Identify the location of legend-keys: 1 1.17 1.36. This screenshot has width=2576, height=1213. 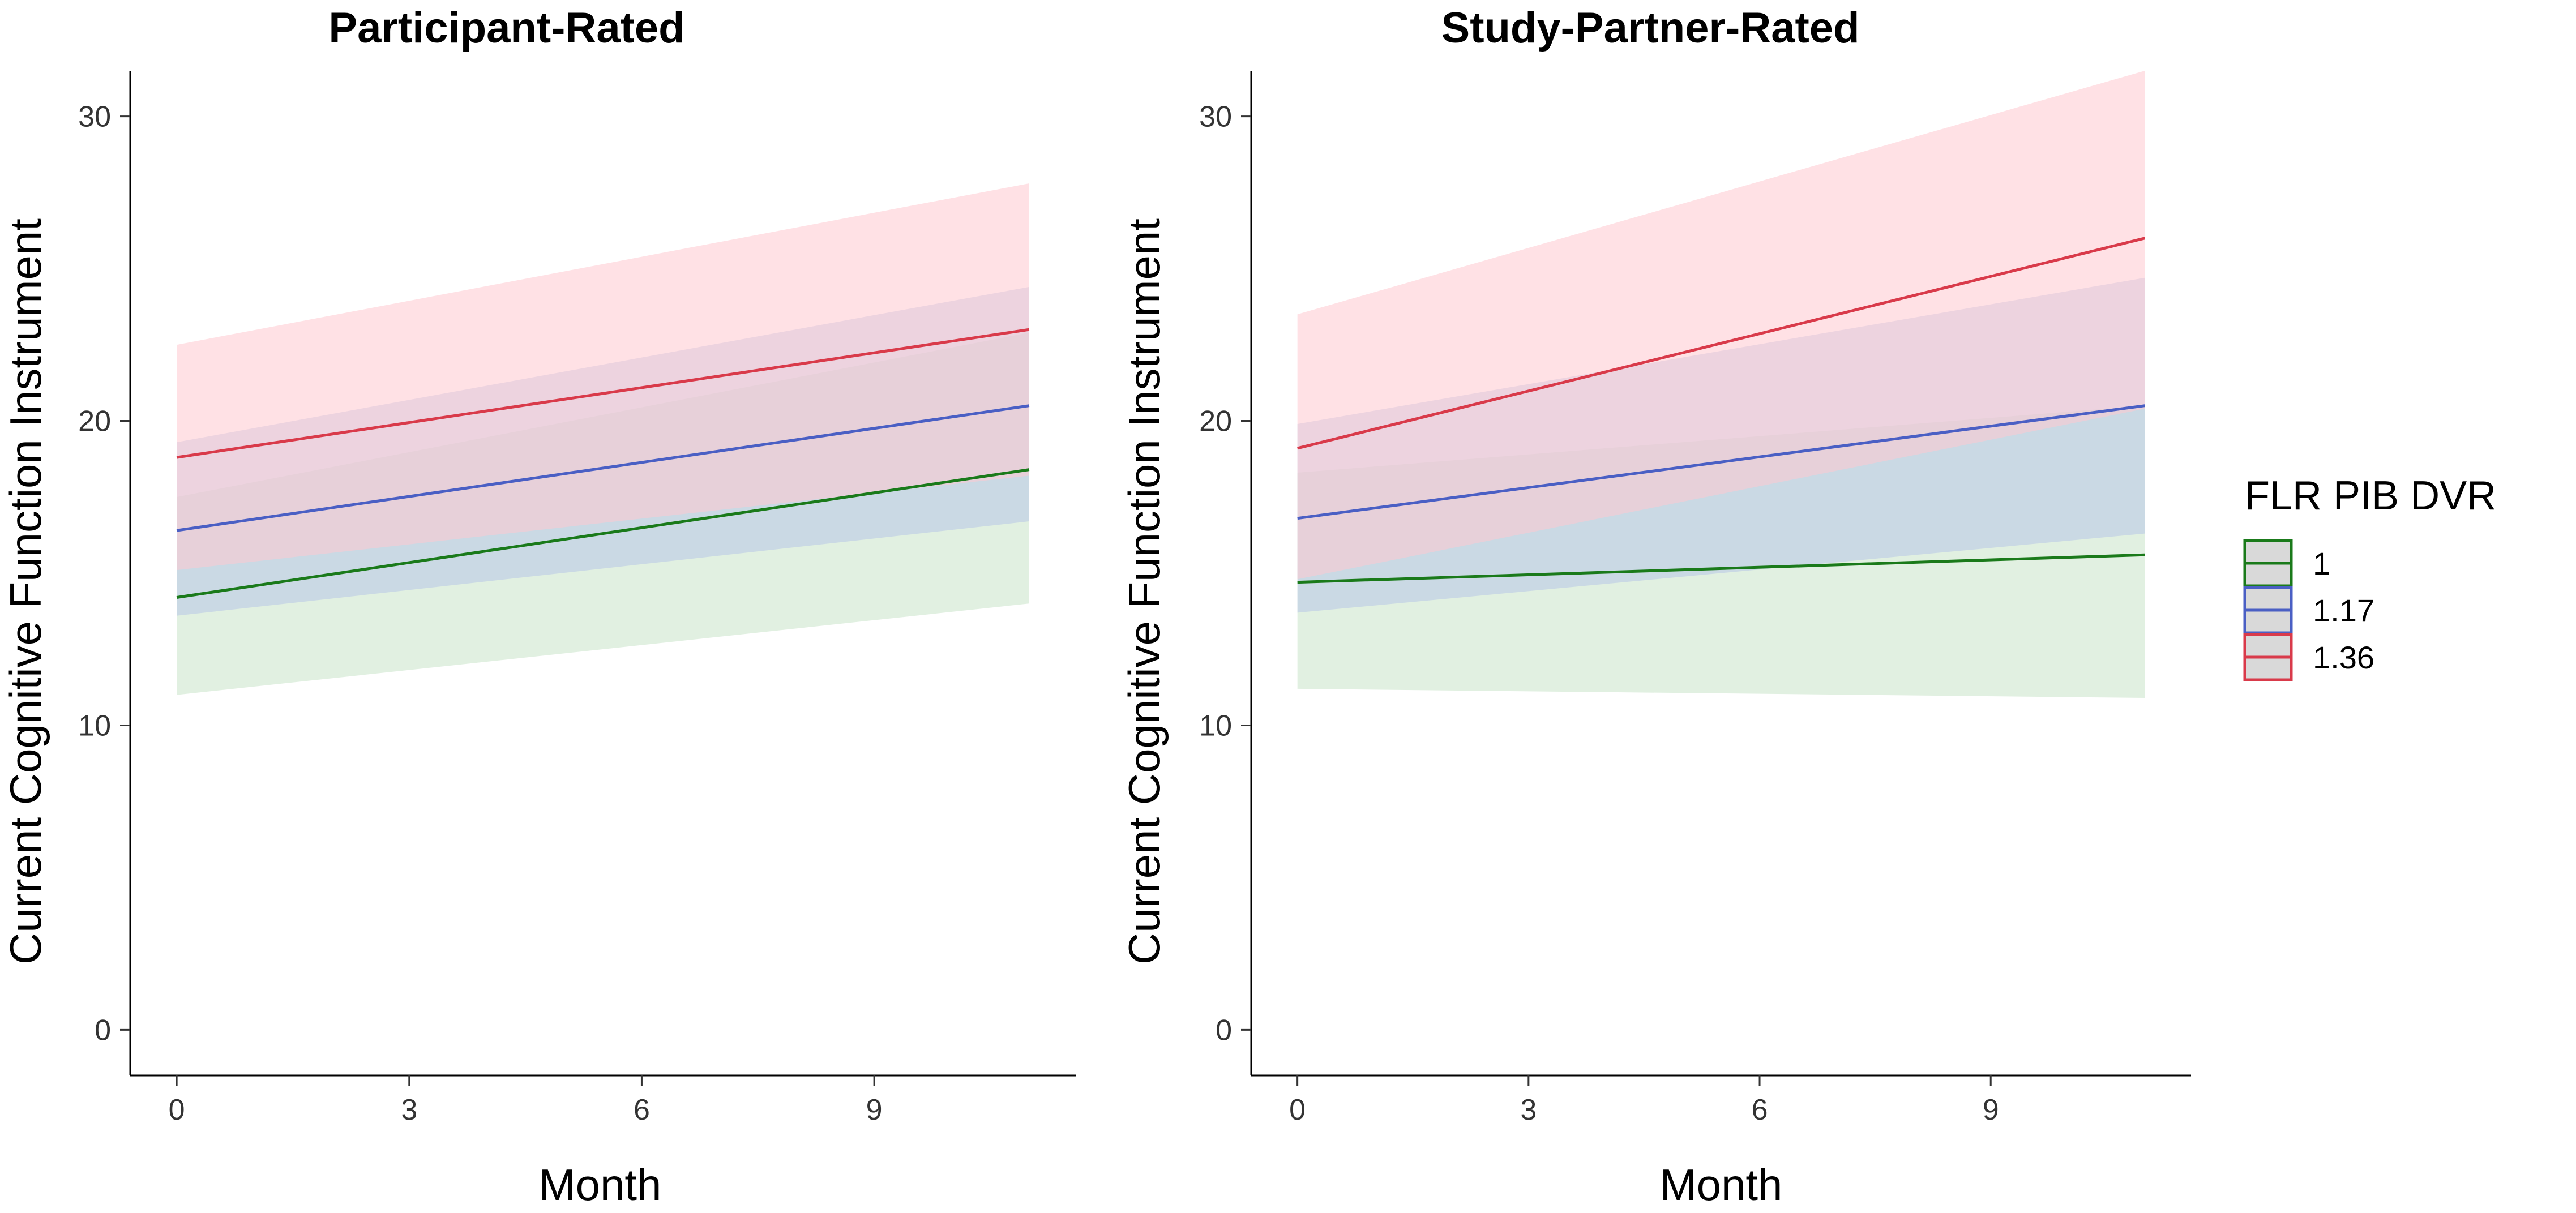
(2308, 610).